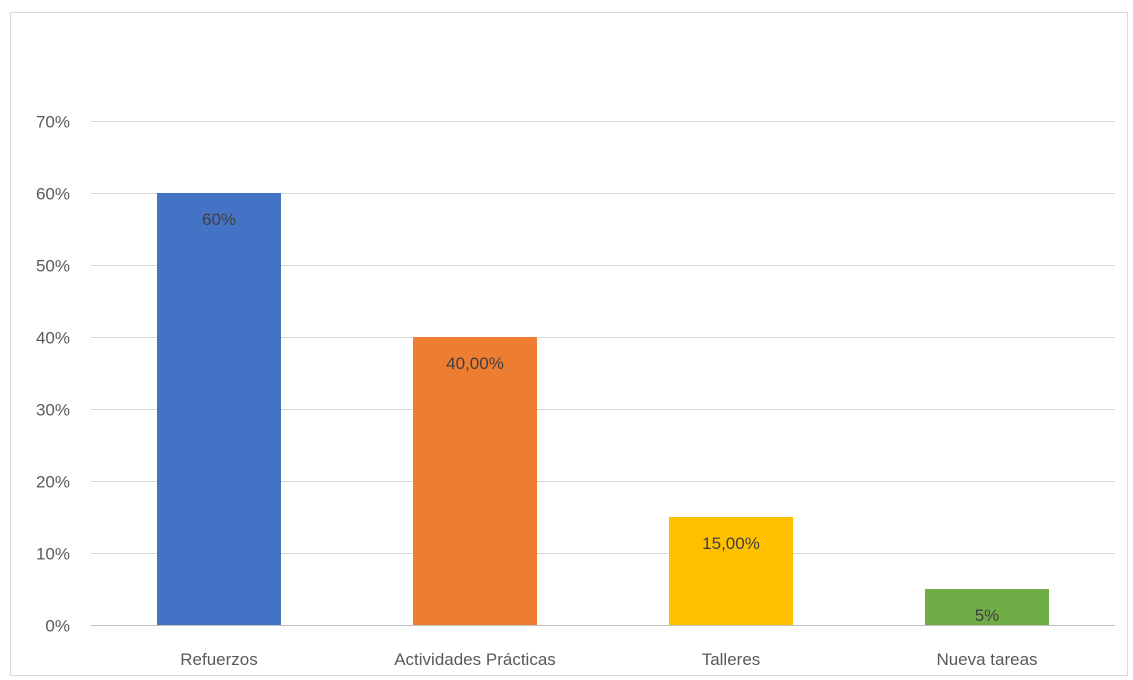  I want to click on category-label: Actividades Prácticas, so click(475, 659).